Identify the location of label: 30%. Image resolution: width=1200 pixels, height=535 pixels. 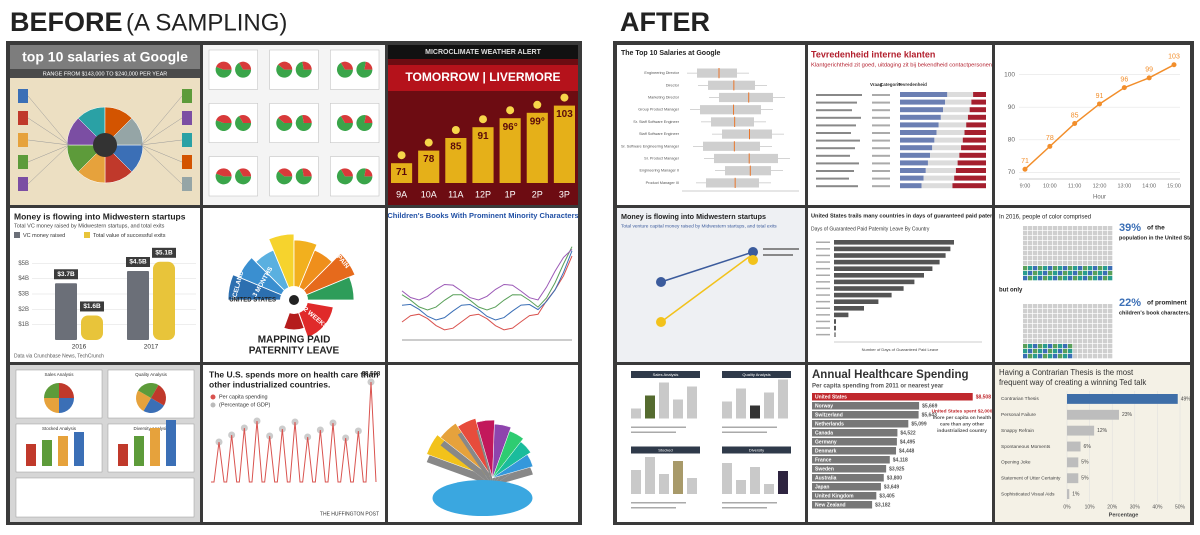
(1135, 507).